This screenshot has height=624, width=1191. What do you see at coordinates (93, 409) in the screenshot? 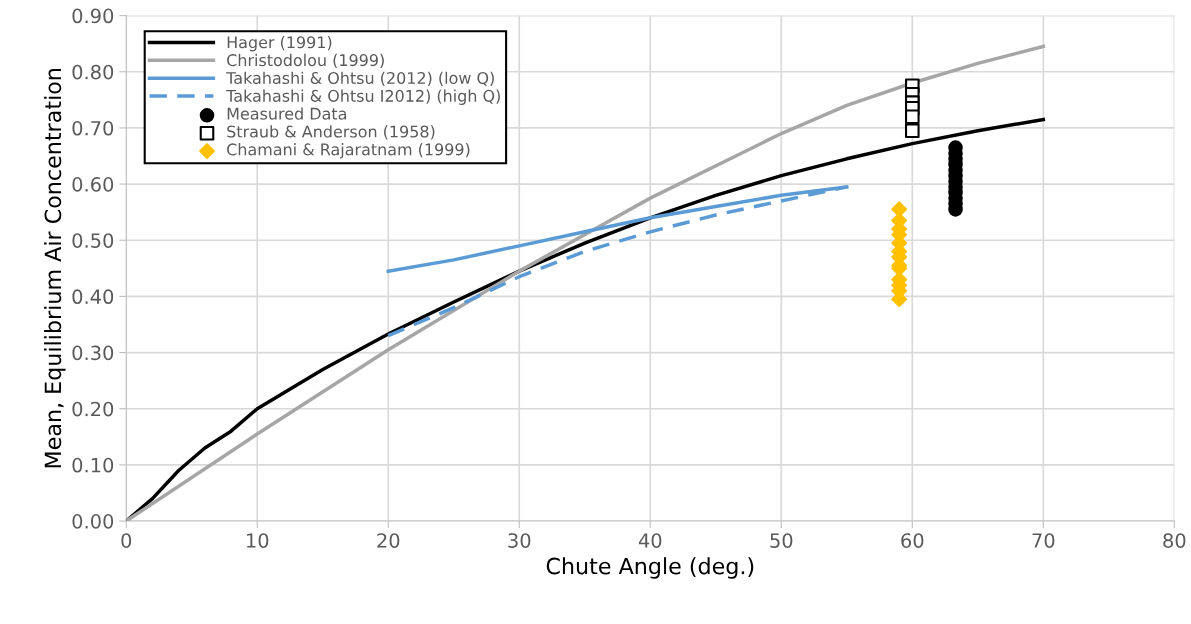
I see `y-tick-label: 0.20` at bounding box center [93, 409].